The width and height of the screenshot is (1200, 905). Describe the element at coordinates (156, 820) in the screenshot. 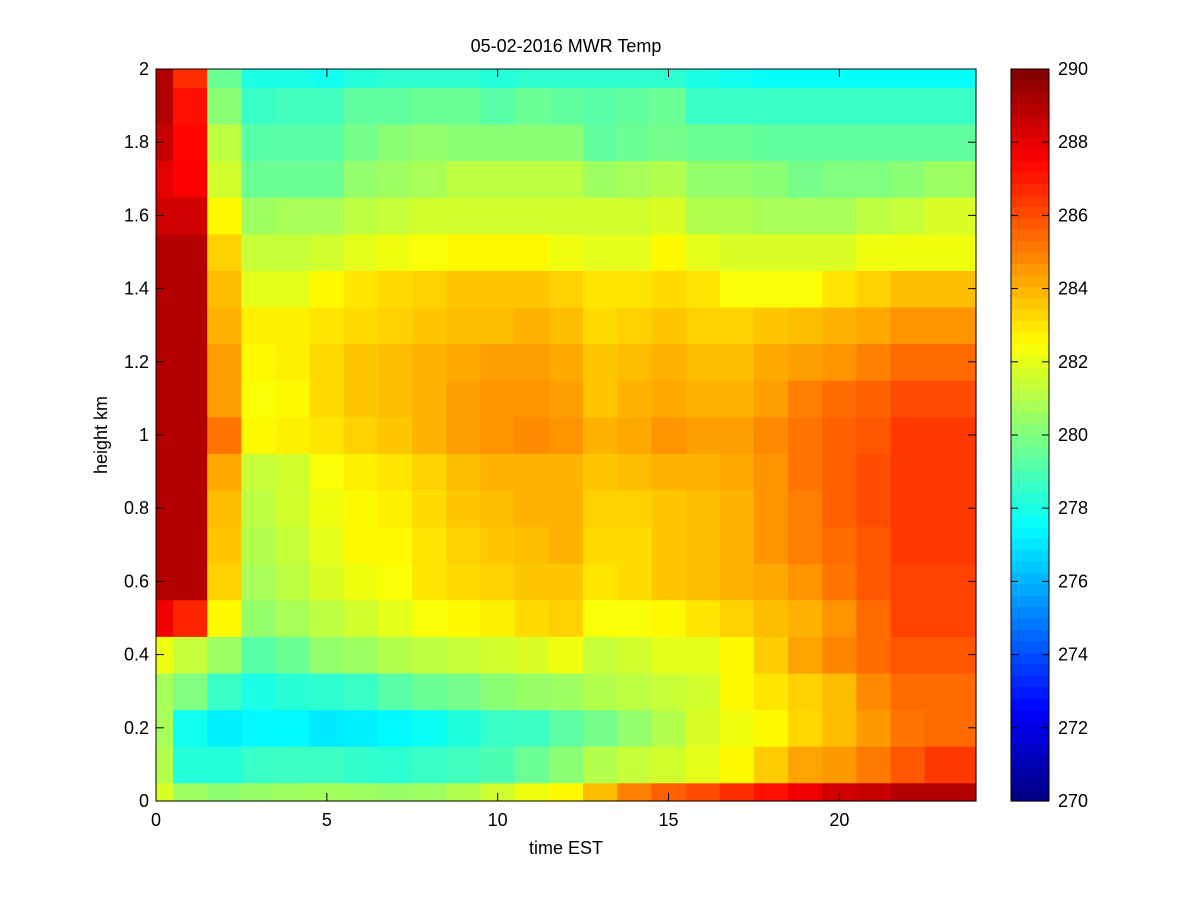

I see `x-tick-label: 0` at that location.